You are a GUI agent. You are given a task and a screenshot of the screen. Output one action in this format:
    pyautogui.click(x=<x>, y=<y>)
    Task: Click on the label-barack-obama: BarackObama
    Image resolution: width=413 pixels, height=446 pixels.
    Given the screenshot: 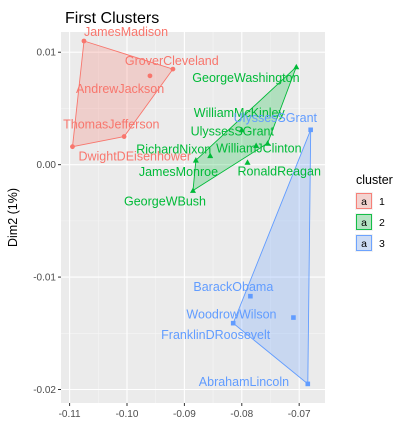 What is the action you would take?
    pyautogui.click(x=233, y=287)
    